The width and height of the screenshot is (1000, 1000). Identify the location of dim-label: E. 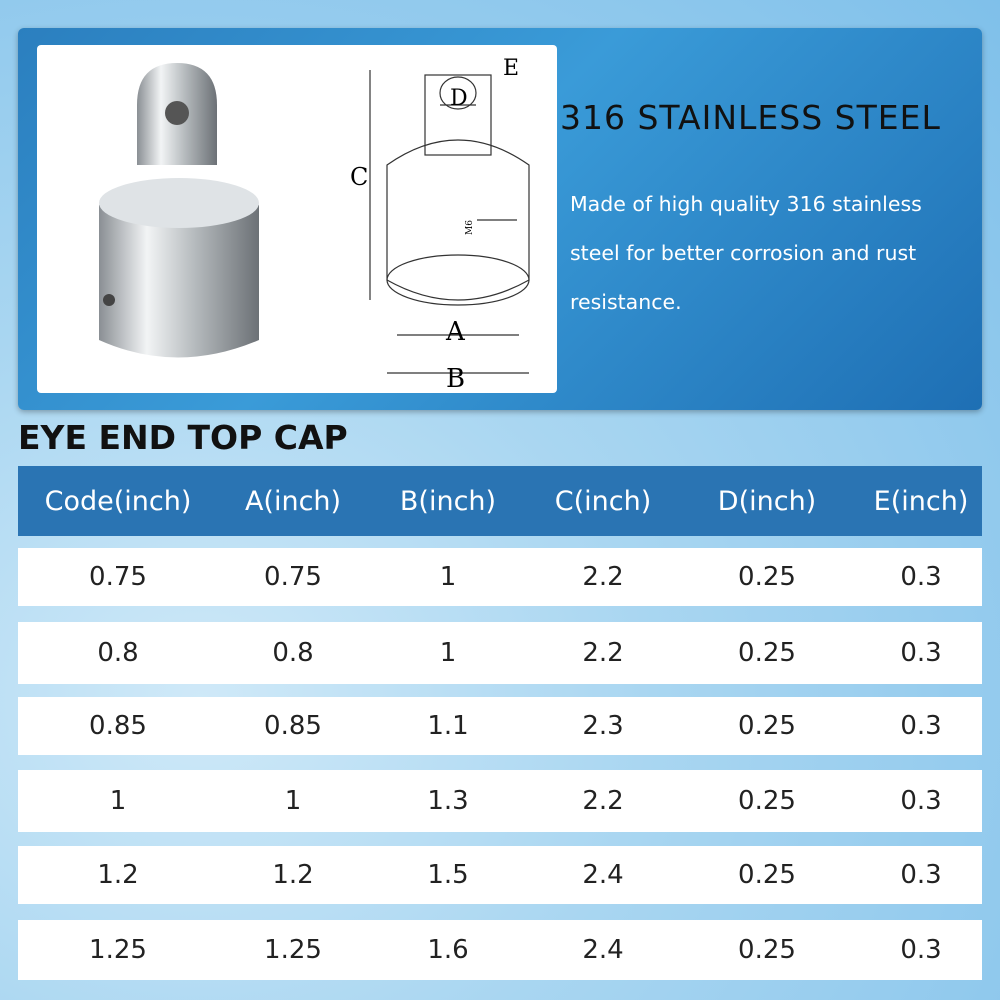
(511, 68).